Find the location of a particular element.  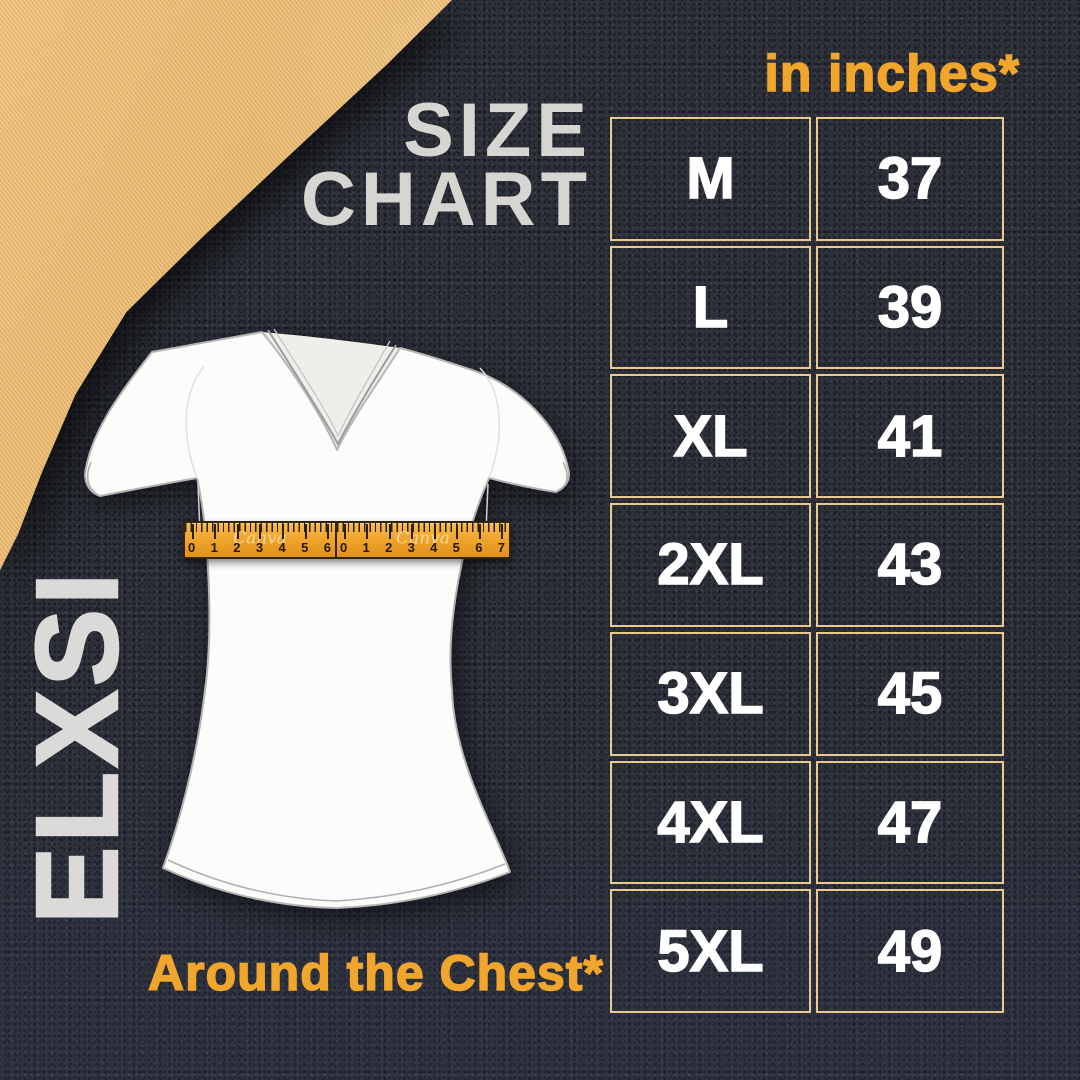

tape-numbers-left: 0 1 2 3 4 5 6 is located at coordinates (259, 539).